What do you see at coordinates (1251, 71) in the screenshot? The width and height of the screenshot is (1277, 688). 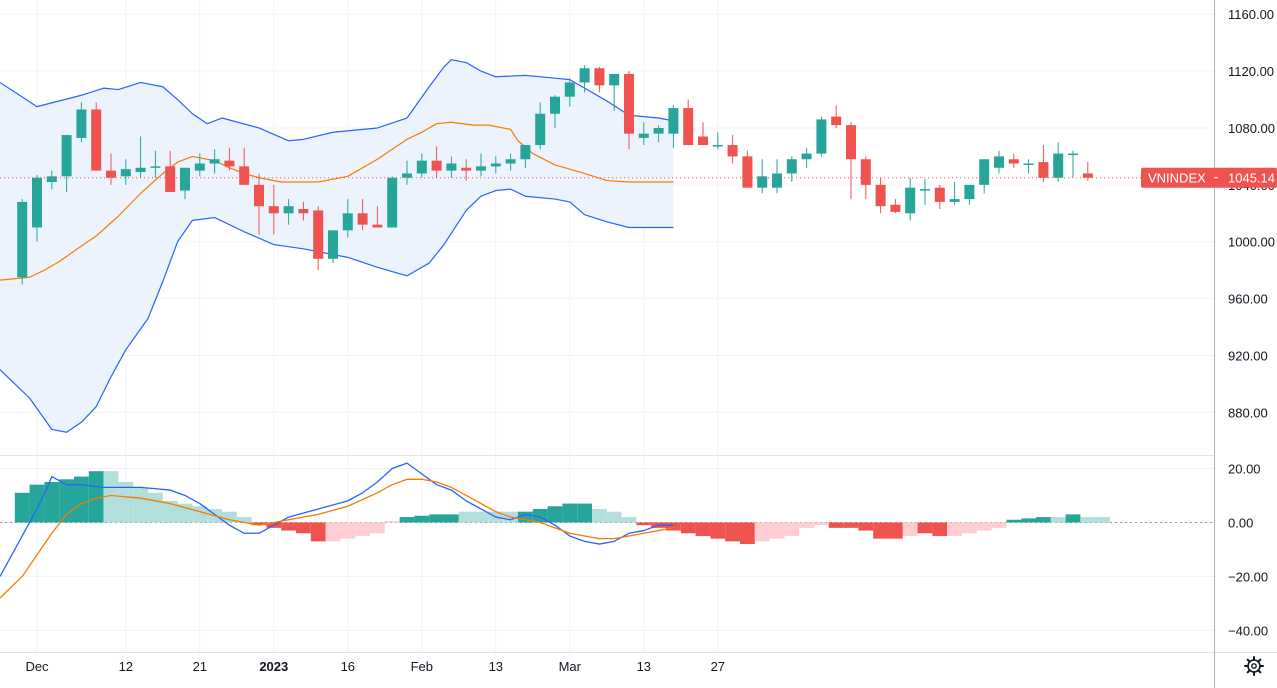 I see `price-tick-label: 1120.00` at bounding box center [1251, 71].